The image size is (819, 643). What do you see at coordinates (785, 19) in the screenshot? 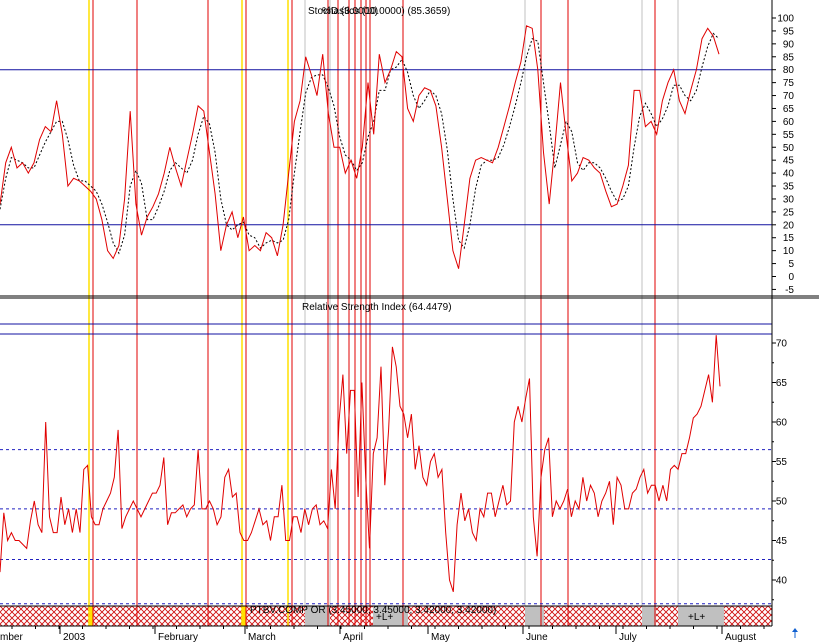
I see `stoch-y-tick-label-100: 100` at bounding box center [785, 19].